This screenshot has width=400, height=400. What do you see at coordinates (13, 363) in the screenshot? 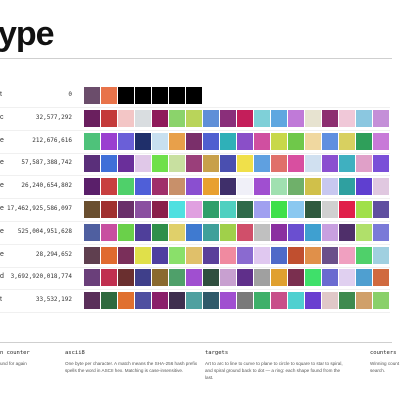
I see `footer-text: und for again` at bounding box center [13, 363].